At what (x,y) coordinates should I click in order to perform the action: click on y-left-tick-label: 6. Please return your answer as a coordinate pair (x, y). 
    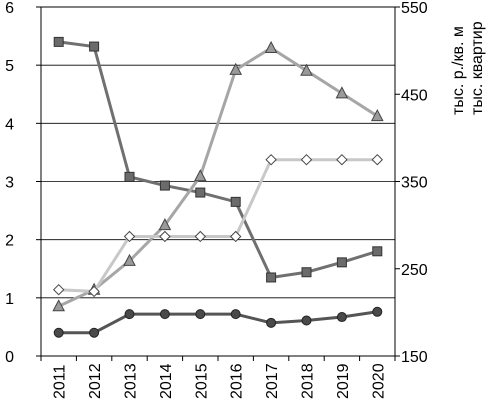
    Looking at the image, I should click on (9, 8).